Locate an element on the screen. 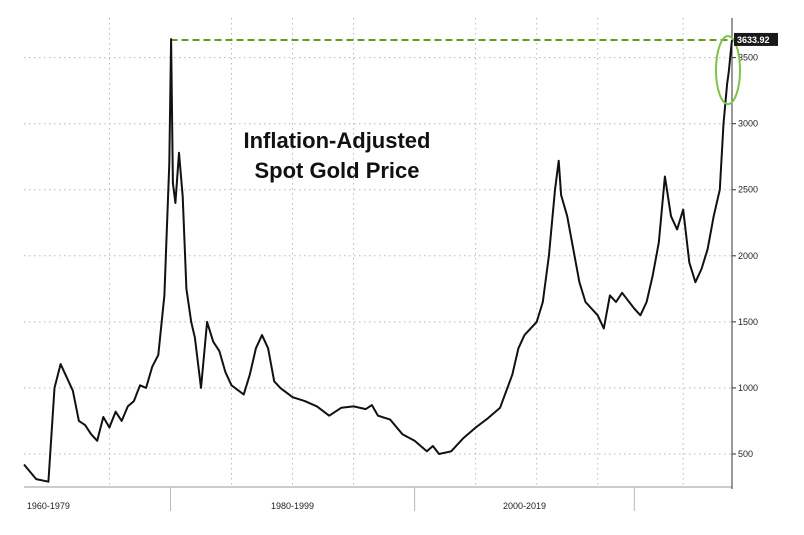 This screenshot has height=535, width=804. x-label-0: 1960-1979 is located at coordinates (48, 506).